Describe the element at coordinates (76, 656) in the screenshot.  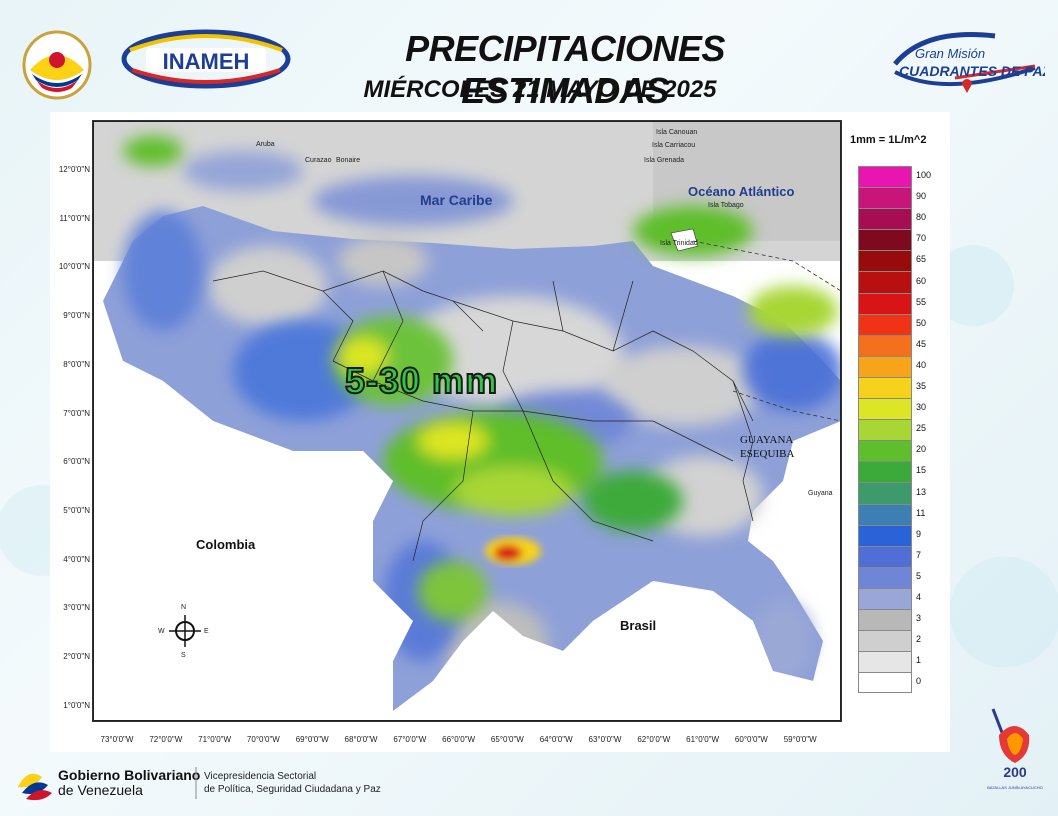
I see `latitude-tick-label: 2°0'0"N` at that location.